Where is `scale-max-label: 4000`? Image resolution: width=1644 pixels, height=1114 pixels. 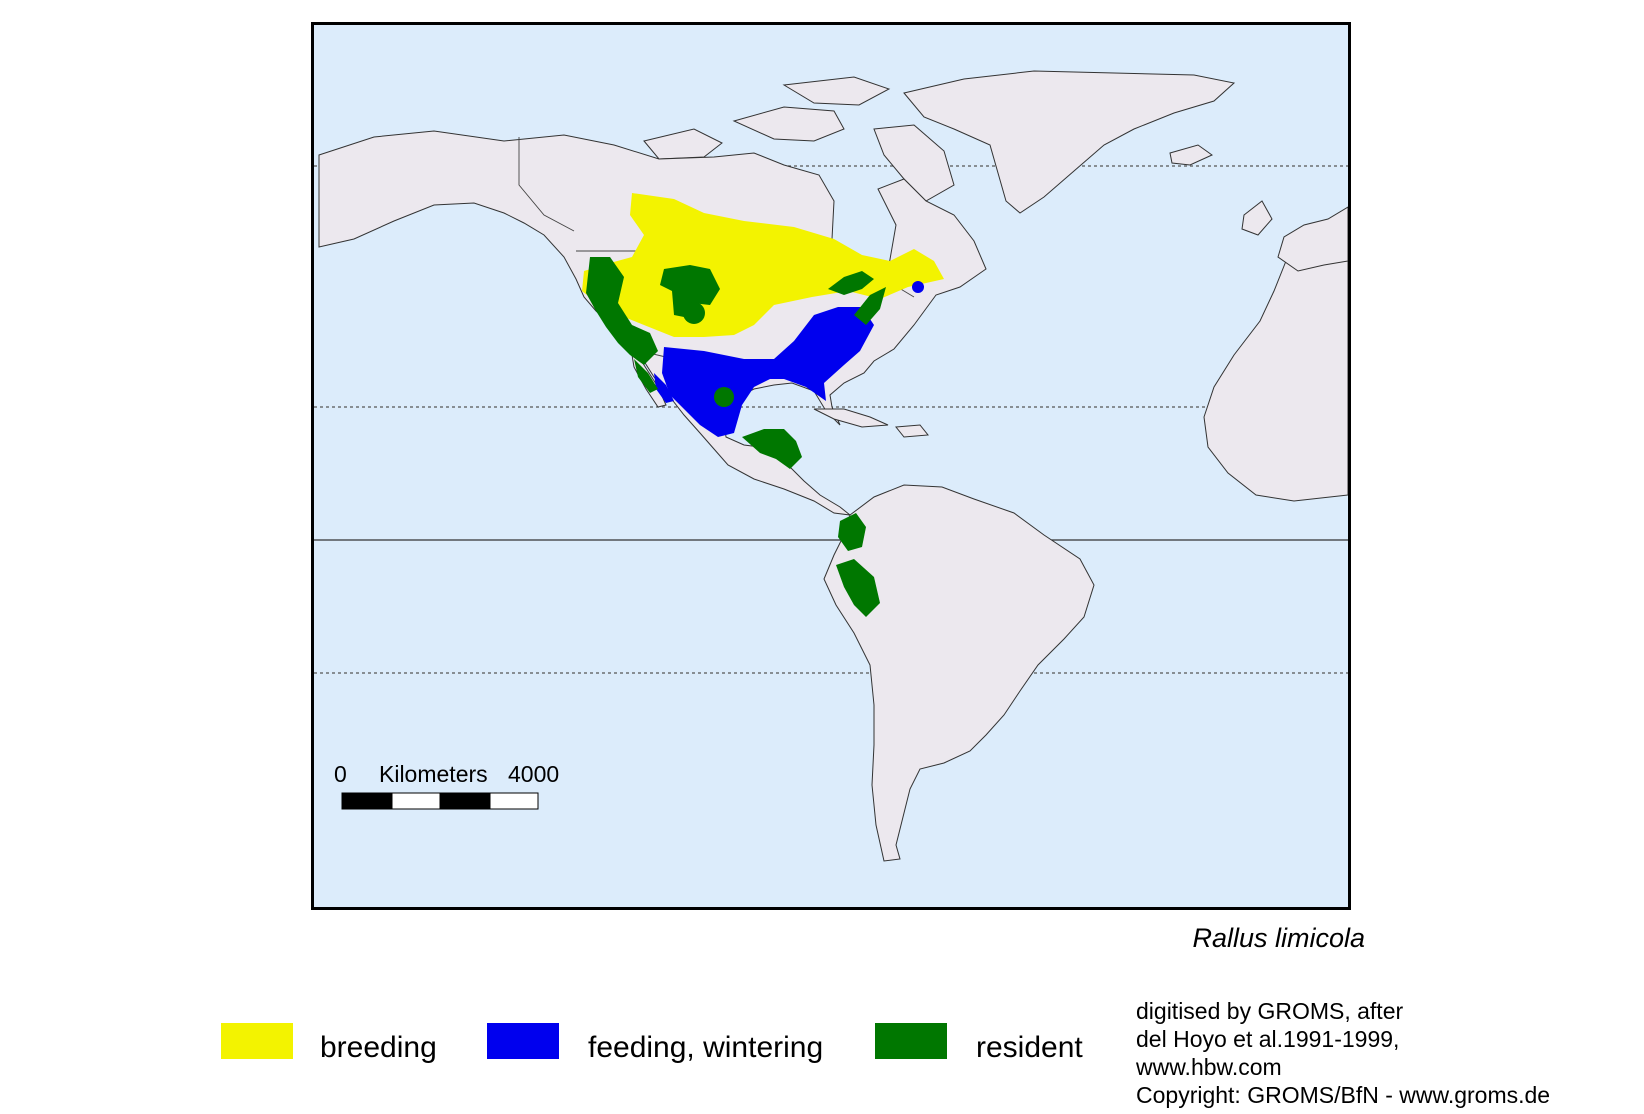 scale-max-label: 4000 is located at coordinates (533, 774).